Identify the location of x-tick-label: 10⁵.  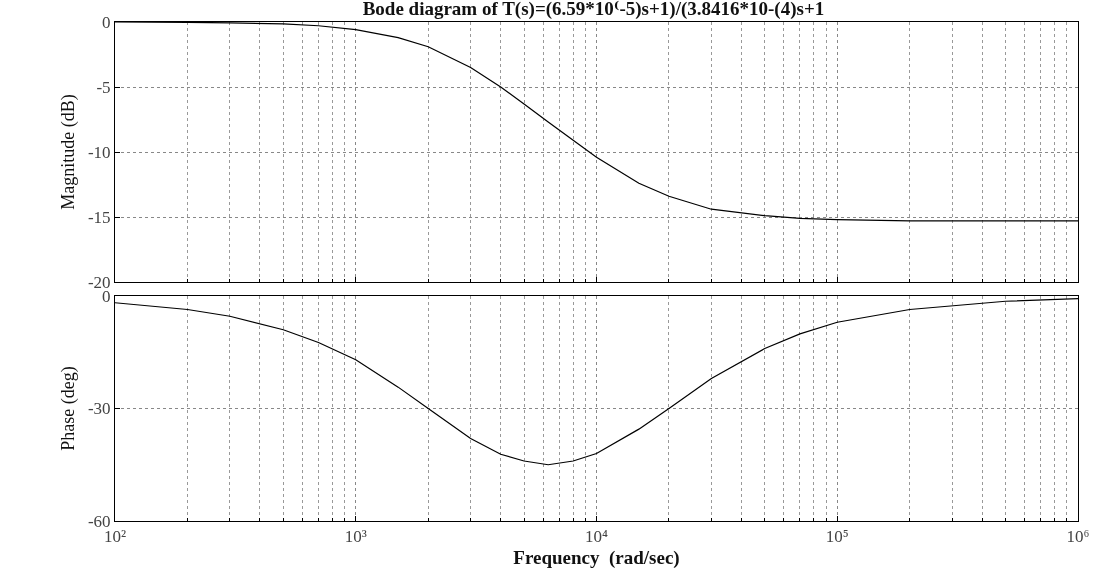
(837, 537).